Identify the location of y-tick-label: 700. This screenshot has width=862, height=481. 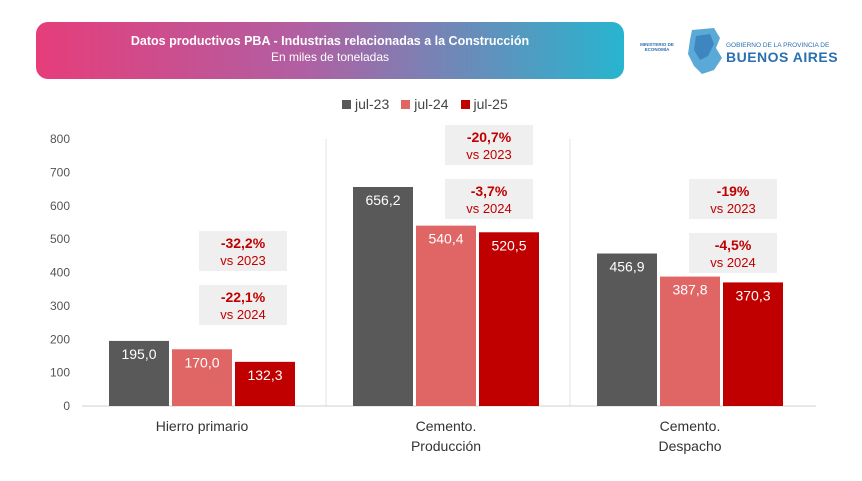
(60, 172).